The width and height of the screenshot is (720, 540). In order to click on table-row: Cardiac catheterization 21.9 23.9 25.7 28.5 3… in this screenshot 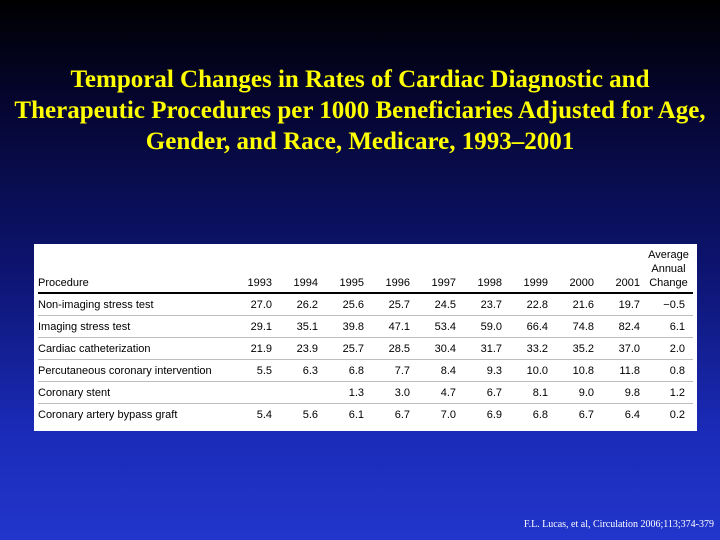, I will do `click(365, 348)`.